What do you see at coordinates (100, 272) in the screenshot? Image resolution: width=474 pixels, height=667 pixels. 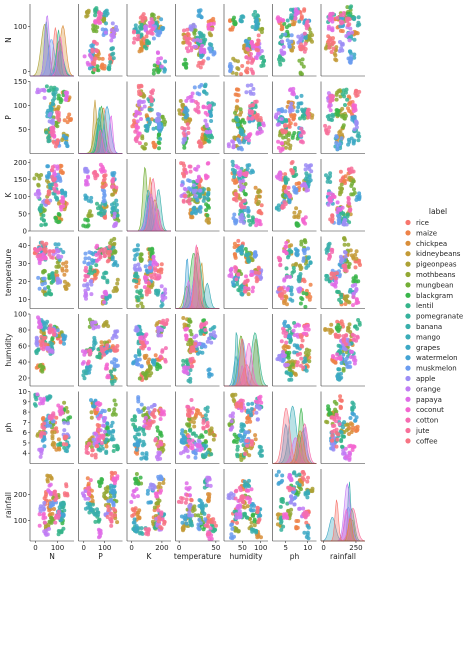 I see `panel-temperature-P` at bounding box center [100, 272].